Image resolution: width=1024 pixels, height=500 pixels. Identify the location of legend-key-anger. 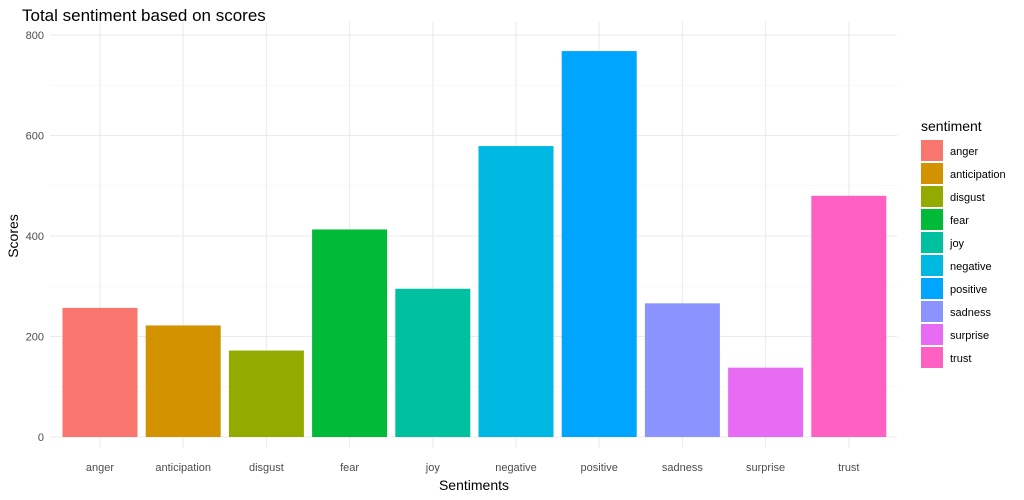
(932, 150).